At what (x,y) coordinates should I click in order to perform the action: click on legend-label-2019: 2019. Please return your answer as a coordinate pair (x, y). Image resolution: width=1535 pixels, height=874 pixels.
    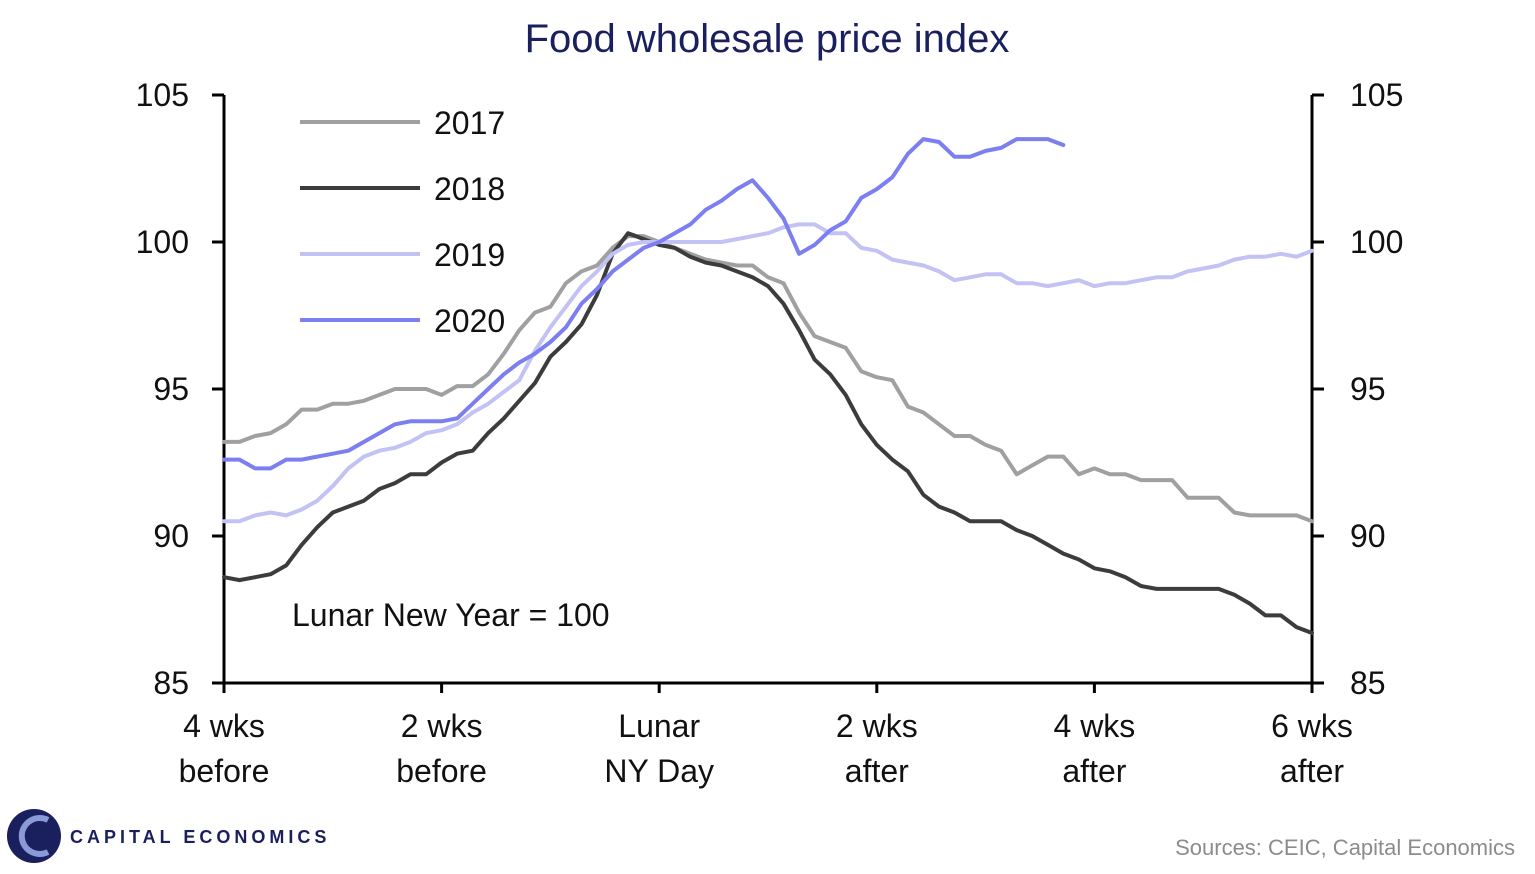
    Looking at the image, I should click on (469, 255).